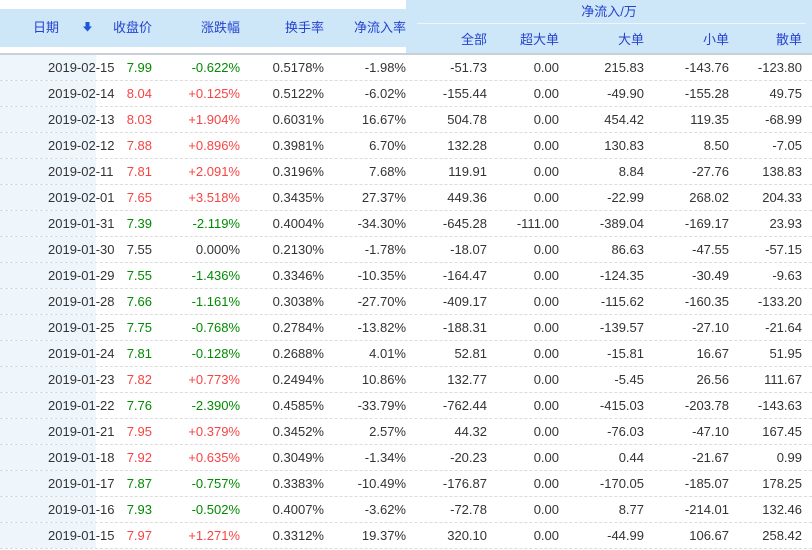  I want to click on cell-net-inflow-rate: 10.86%, so click(383, 379).